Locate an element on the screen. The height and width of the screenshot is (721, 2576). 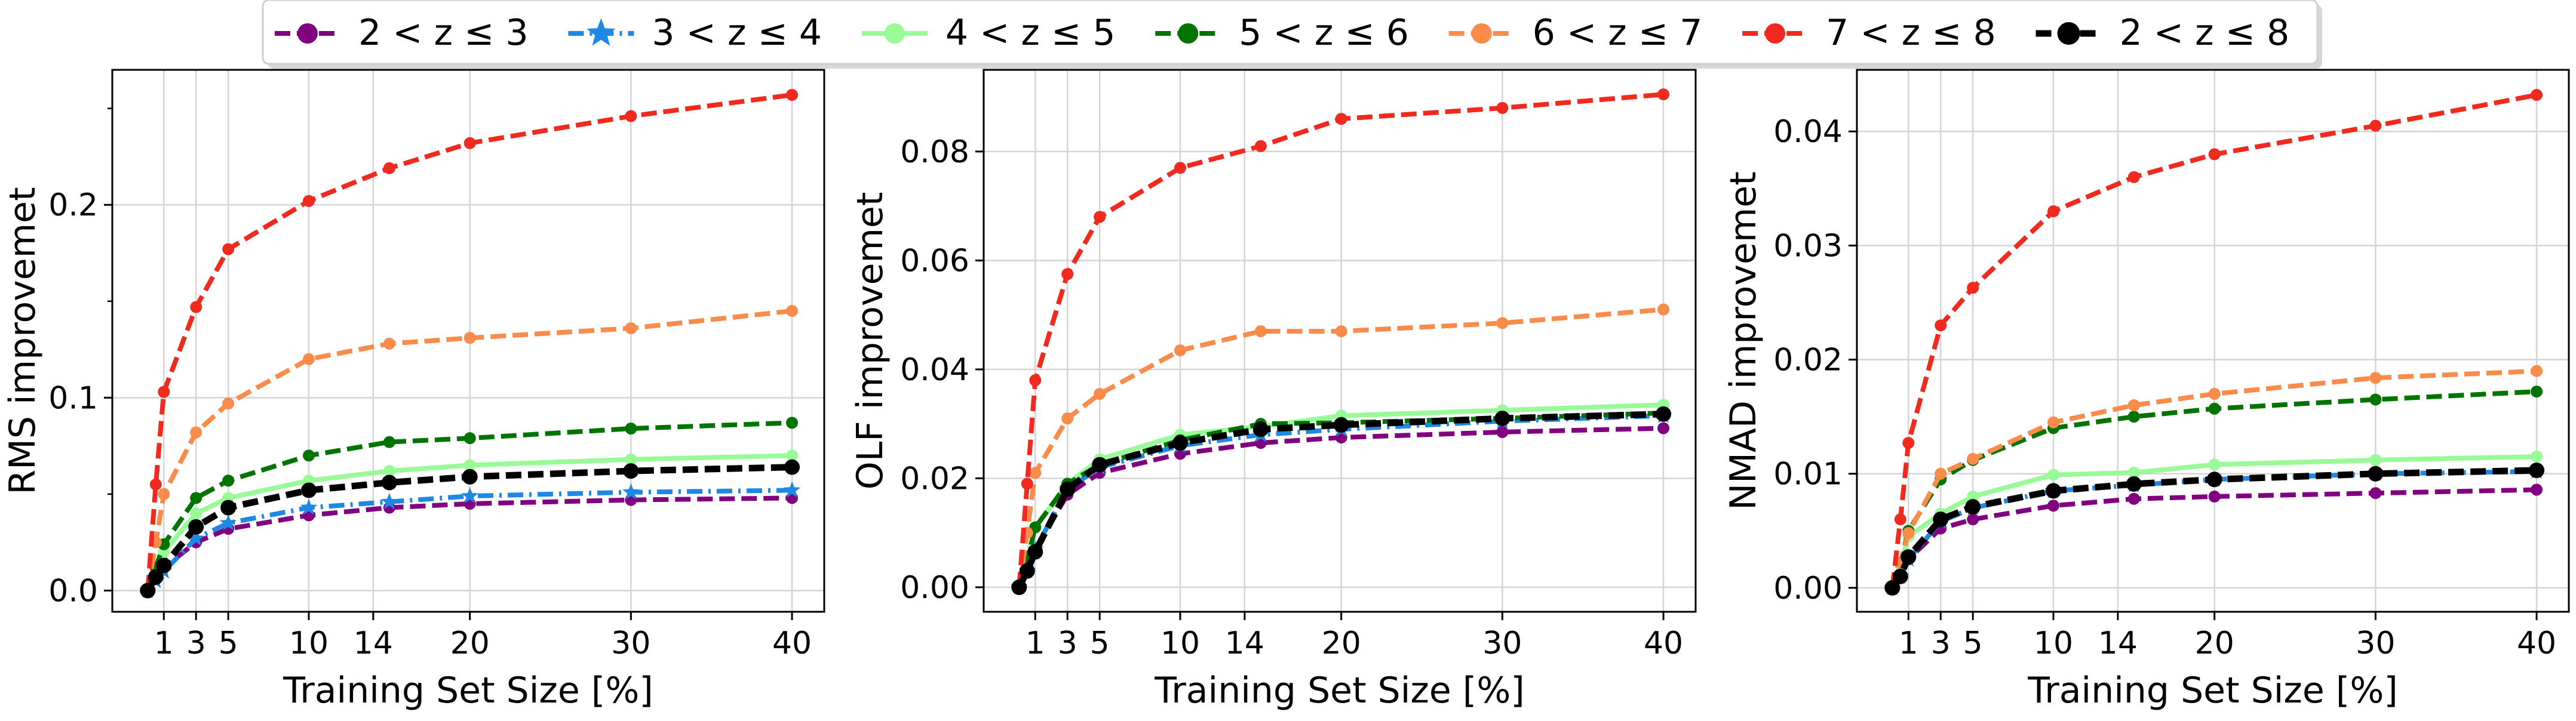
legend-box is located at coordinates (1291, 32).